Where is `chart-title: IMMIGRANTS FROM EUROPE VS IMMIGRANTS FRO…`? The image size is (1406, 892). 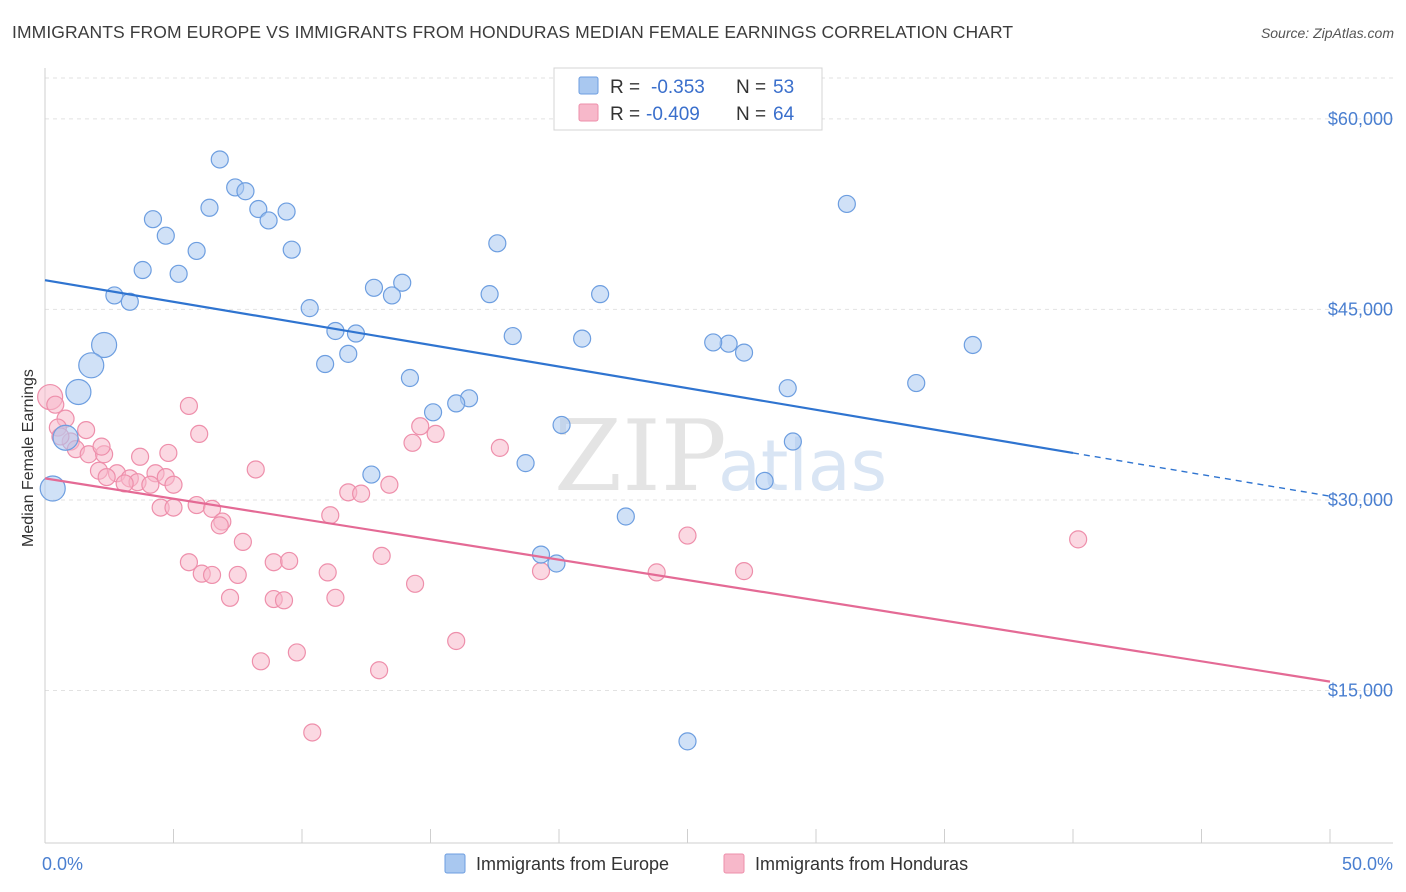
chart-title: IMMIGRANTS FROM EUROPE VS IMMIGRANTS FRO… is located at coordinates (513, 32).